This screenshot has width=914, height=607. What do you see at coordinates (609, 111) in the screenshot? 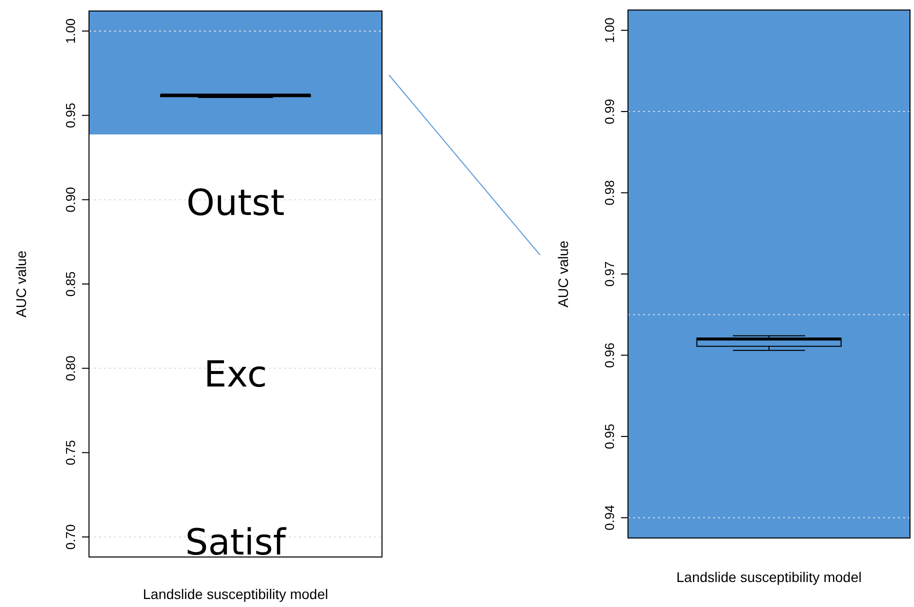
I see `y-tick-label: 0.99` at bounding box center [609, 111].